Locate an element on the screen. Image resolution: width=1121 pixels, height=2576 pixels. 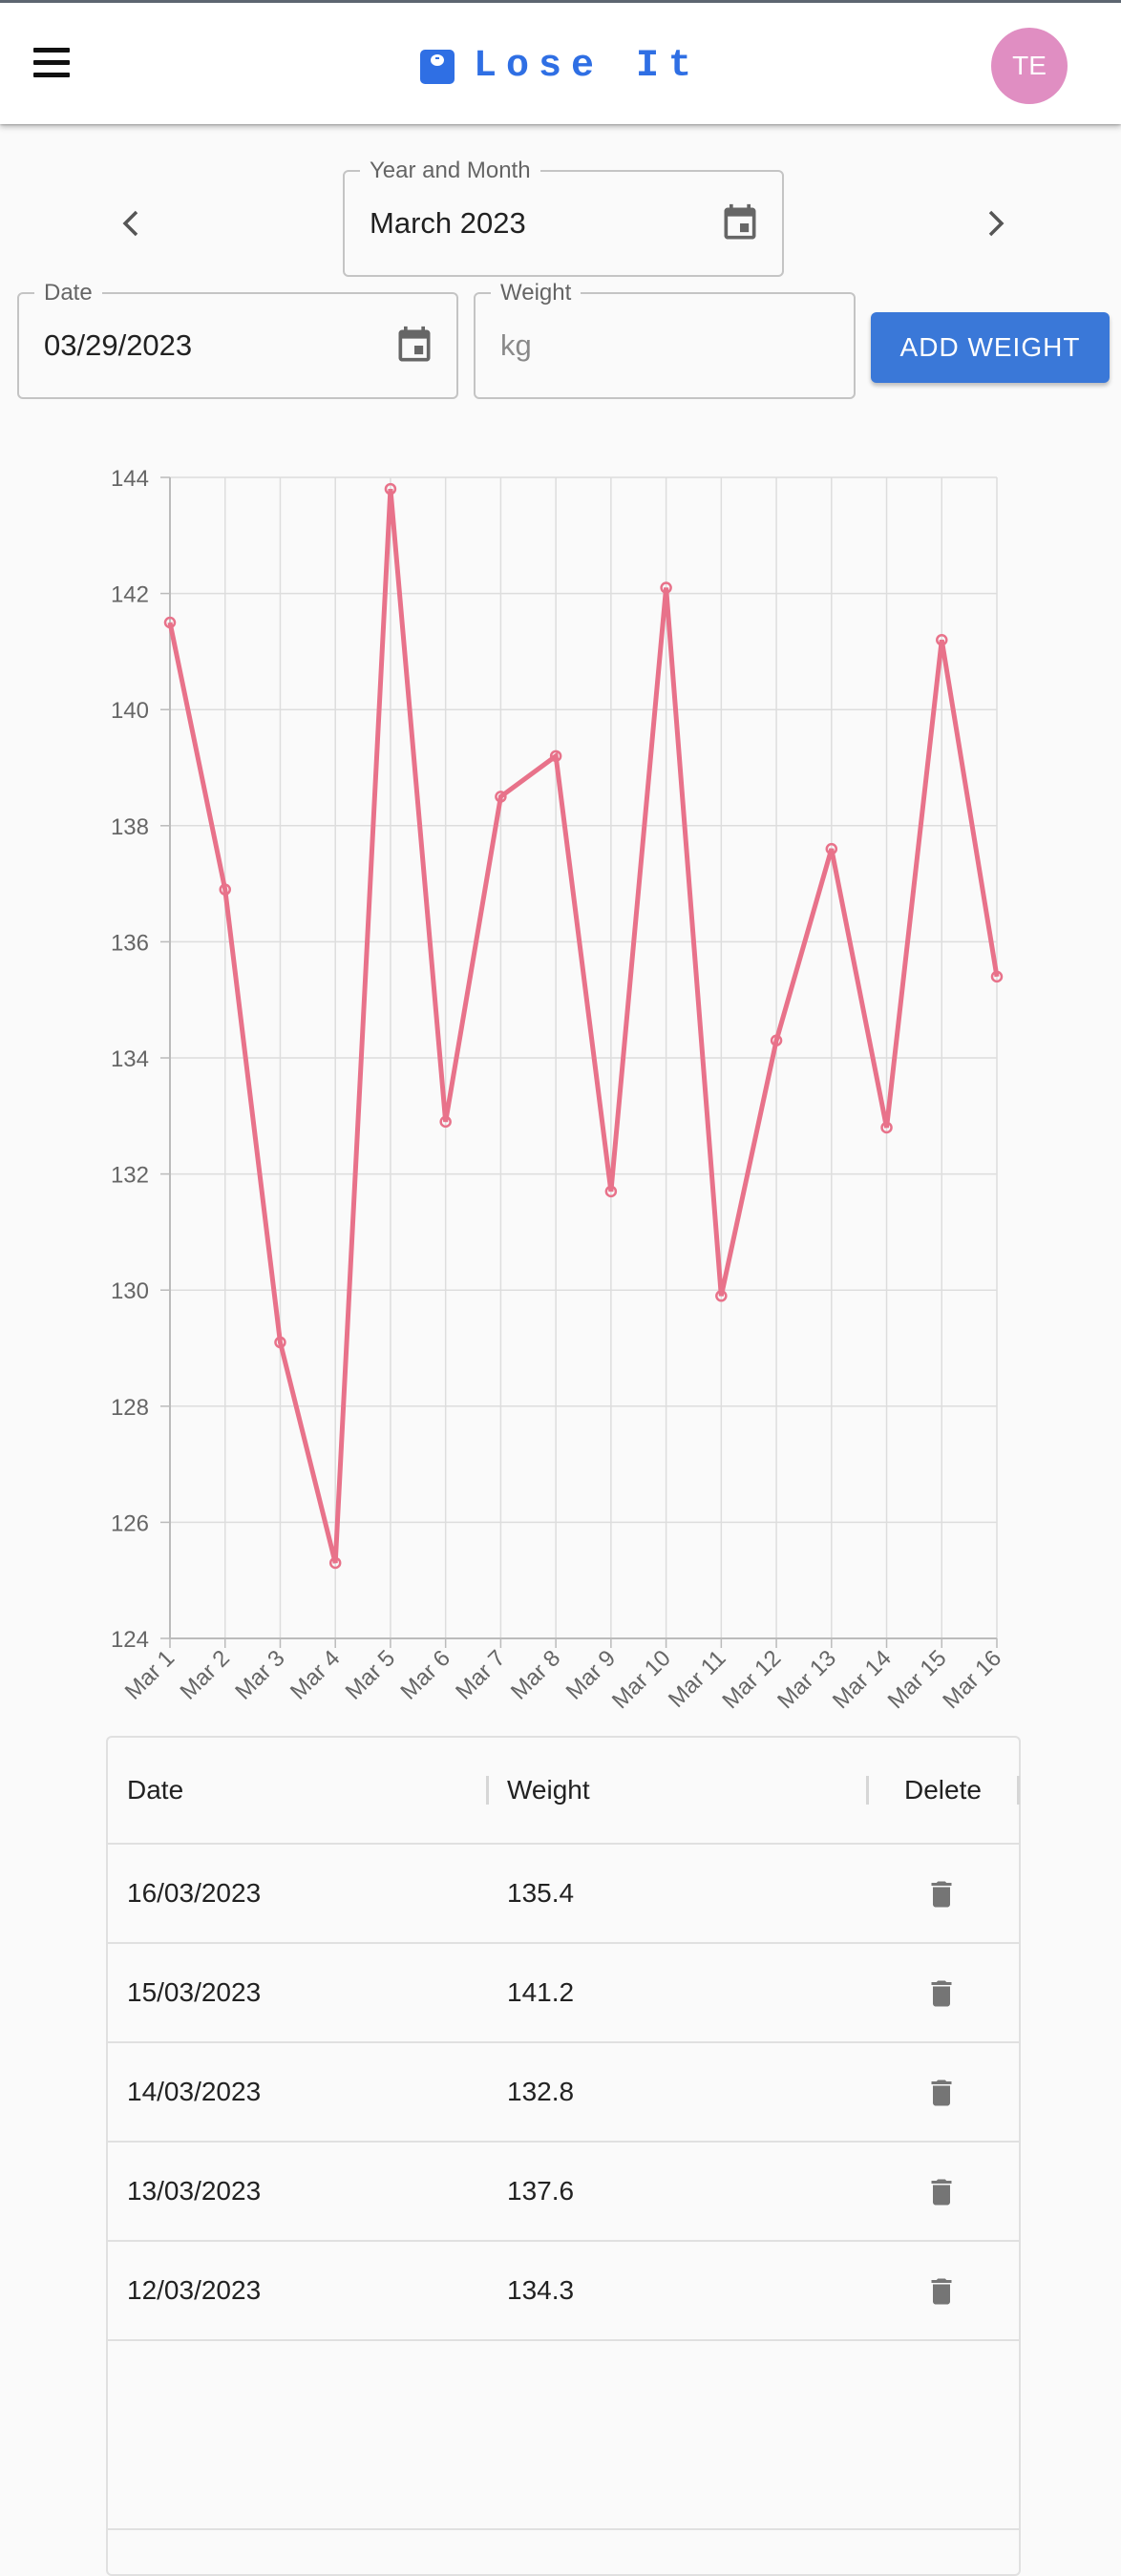
year-month-label: Year and Month is located at coordinates (450, 171).